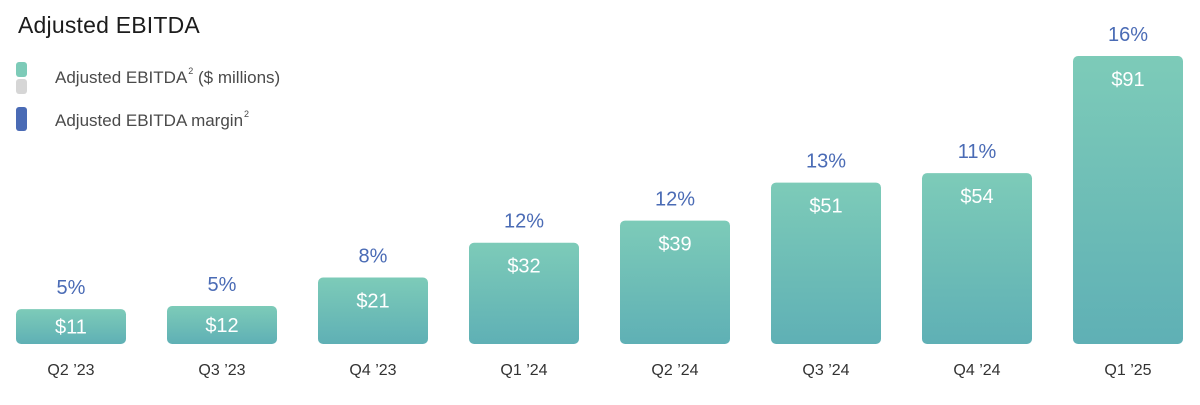  I want to click on category-label: Q3 ’24, so click(825, 370).